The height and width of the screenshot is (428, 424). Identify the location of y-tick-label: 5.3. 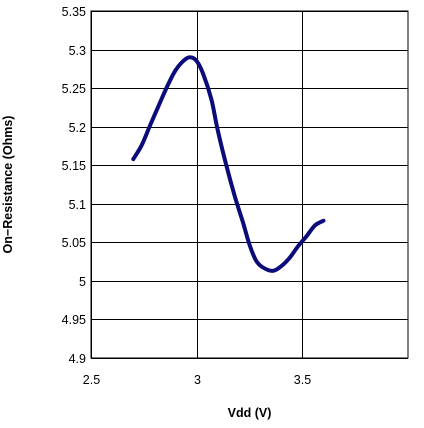
(77, 51).